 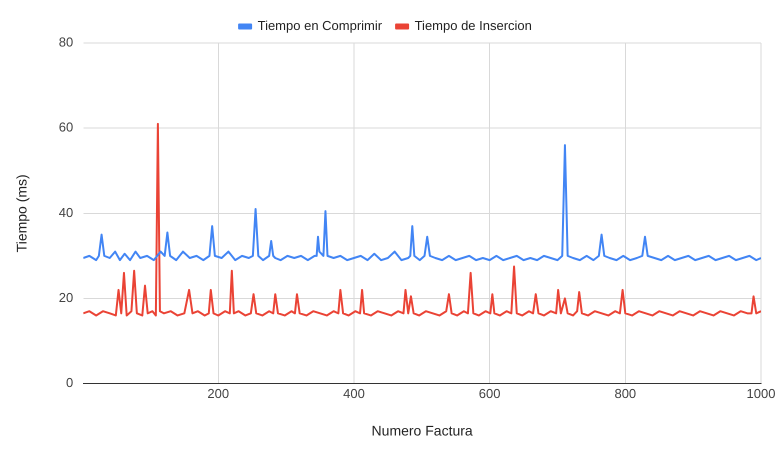 What do you see at coordinates (66, 298) in the screenshot?
I see `y-tick-label: 20` at bounding box center [66, 298].